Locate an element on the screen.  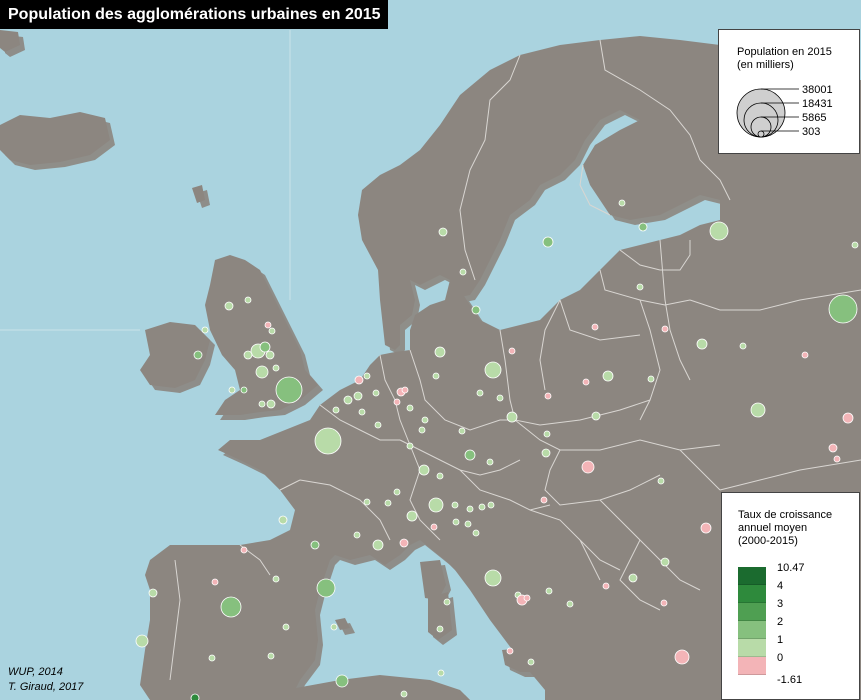
size-legend-title-line1: Population en 2015 is located at coordinates (784, 52).